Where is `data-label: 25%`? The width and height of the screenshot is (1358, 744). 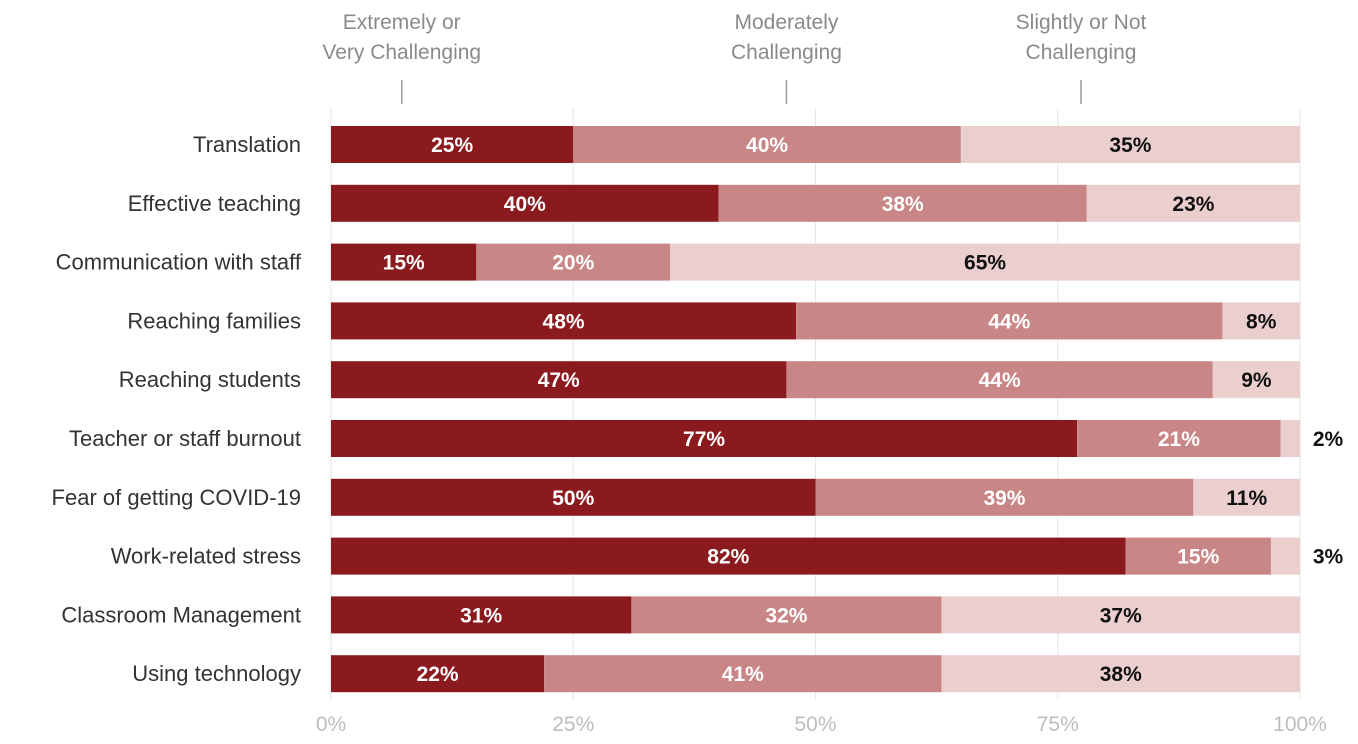
data-label: 25% is located at coordinates (452, 145).